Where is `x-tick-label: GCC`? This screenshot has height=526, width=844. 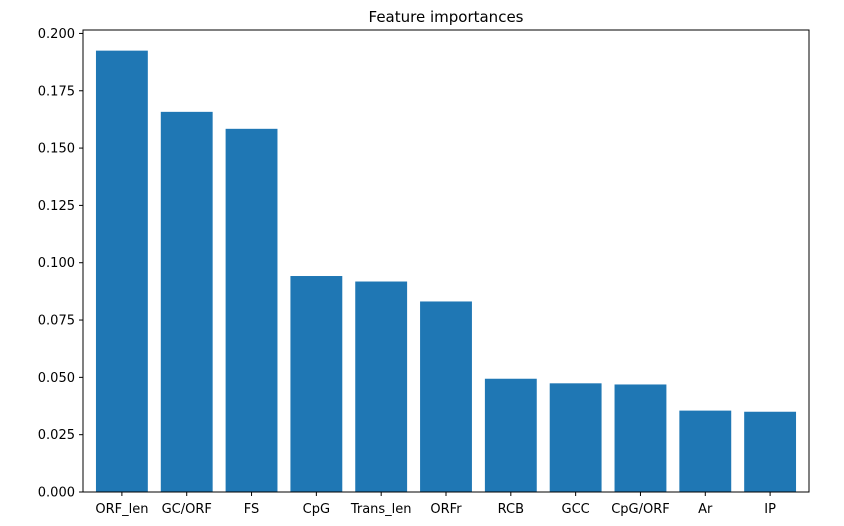 x-tick-label: GCC is located at coordinates (576, 509).